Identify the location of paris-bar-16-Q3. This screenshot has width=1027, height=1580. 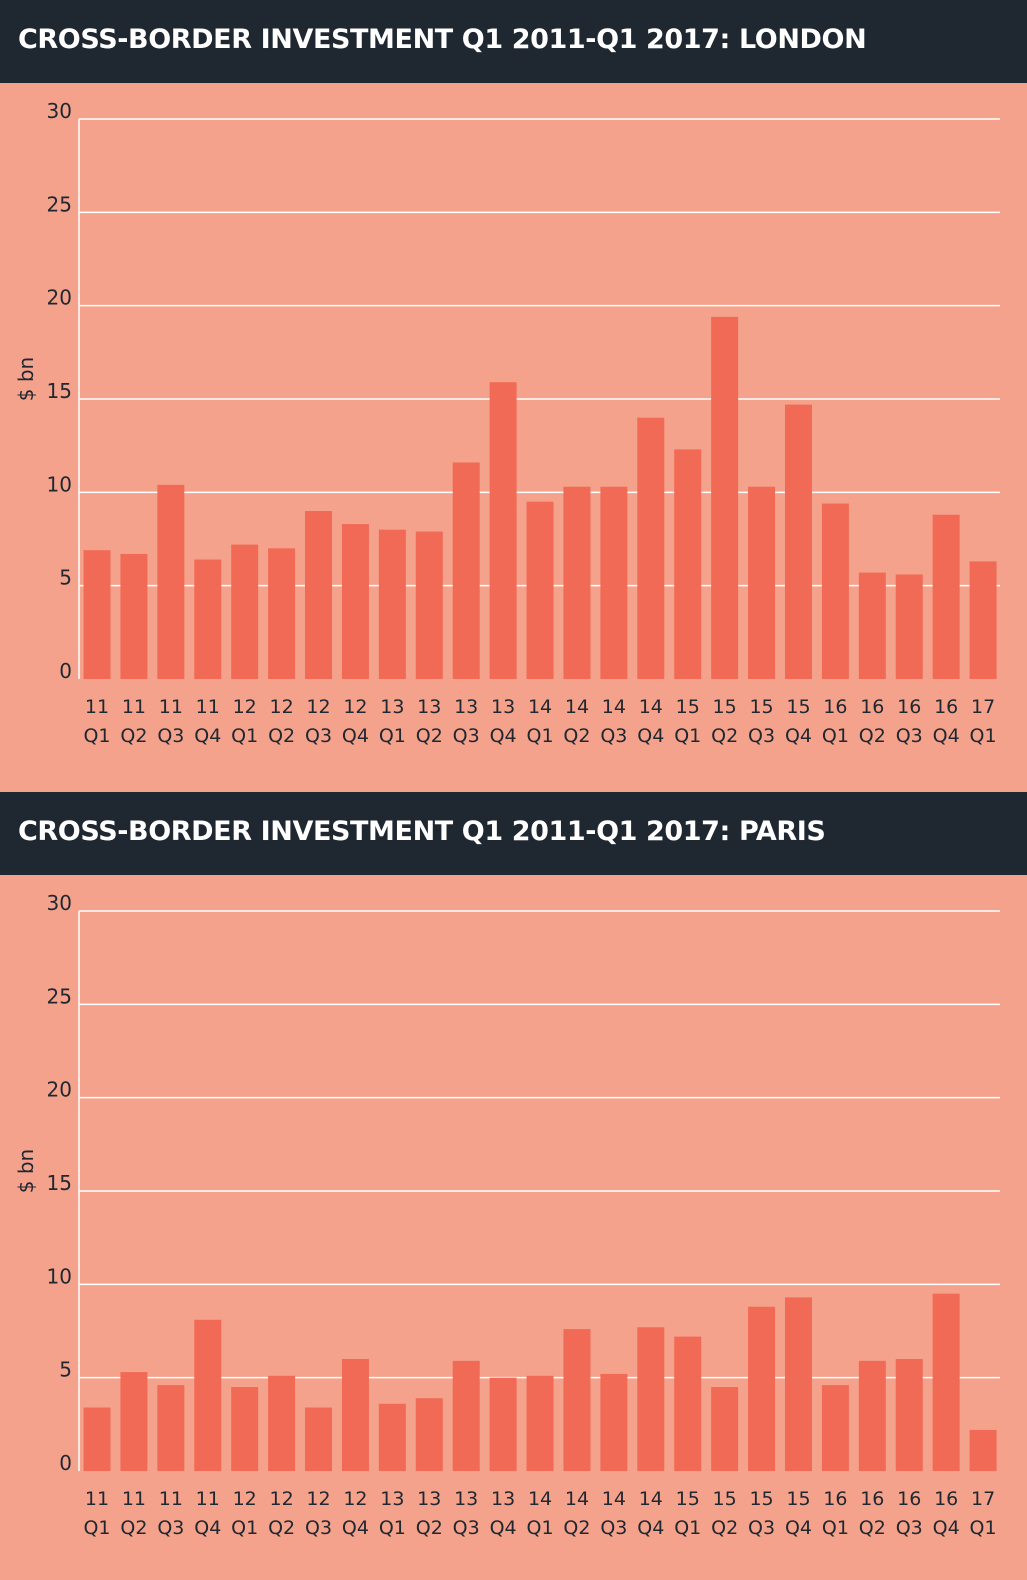
(909, 1415).